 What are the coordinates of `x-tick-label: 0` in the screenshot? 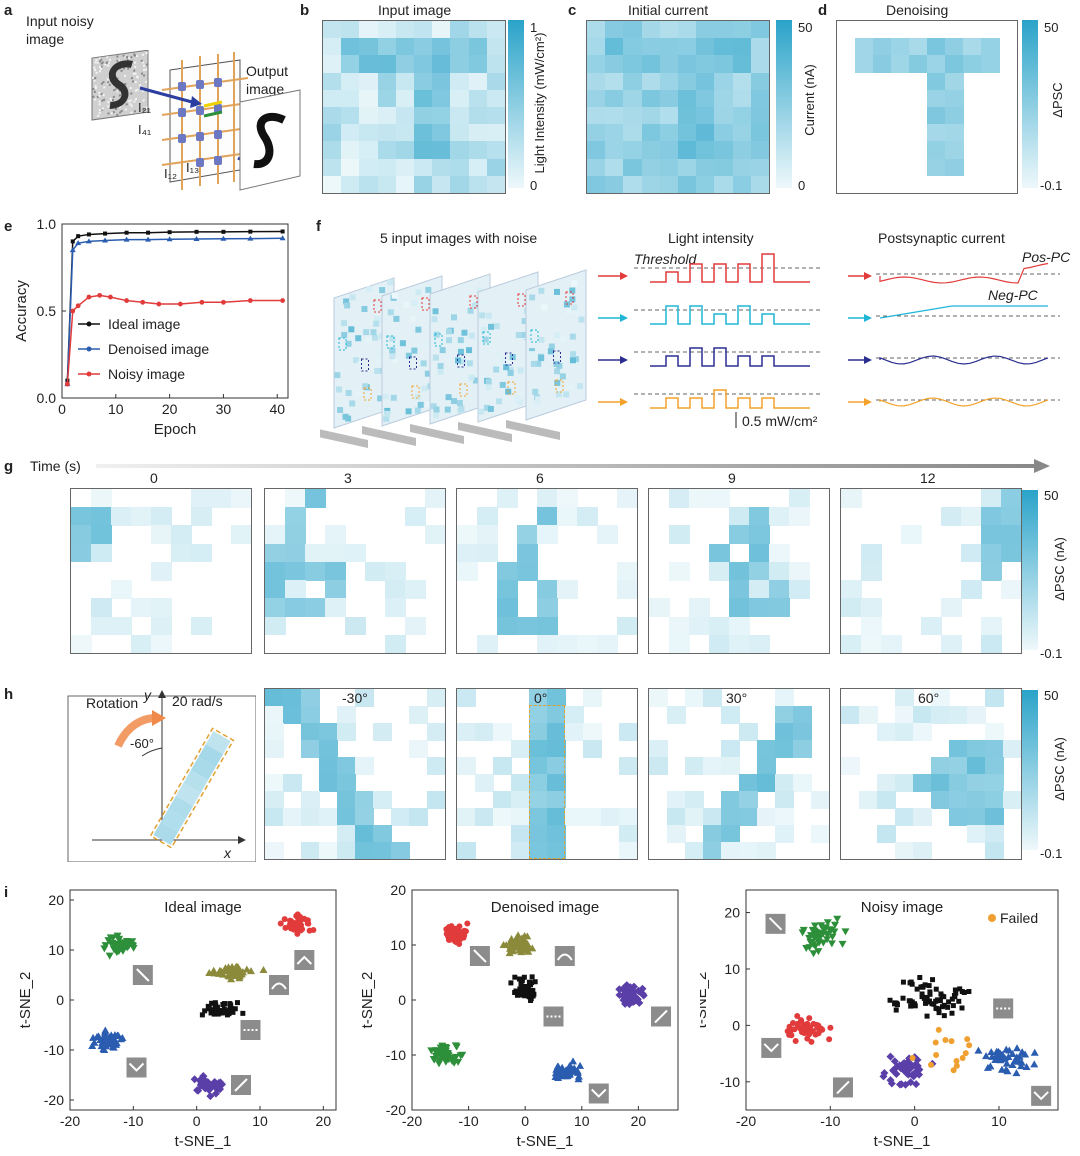 It's located at (62, 409).